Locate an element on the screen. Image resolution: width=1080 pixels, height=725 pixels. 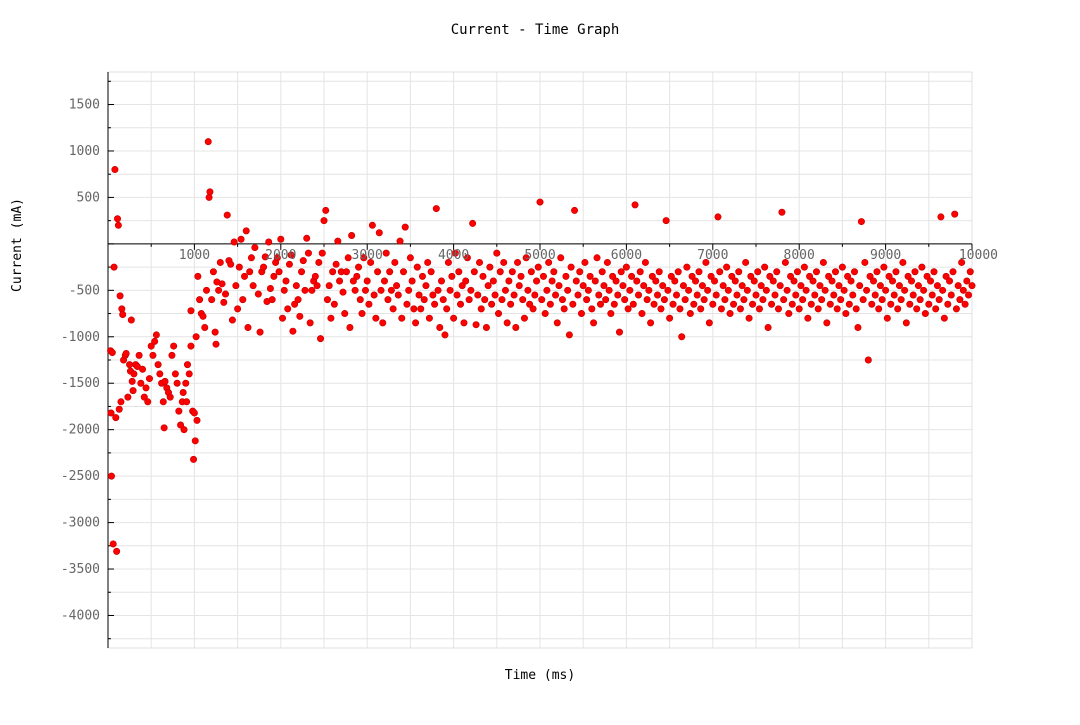
x-tick-label: 10000 is located at coordinates (978, 255).